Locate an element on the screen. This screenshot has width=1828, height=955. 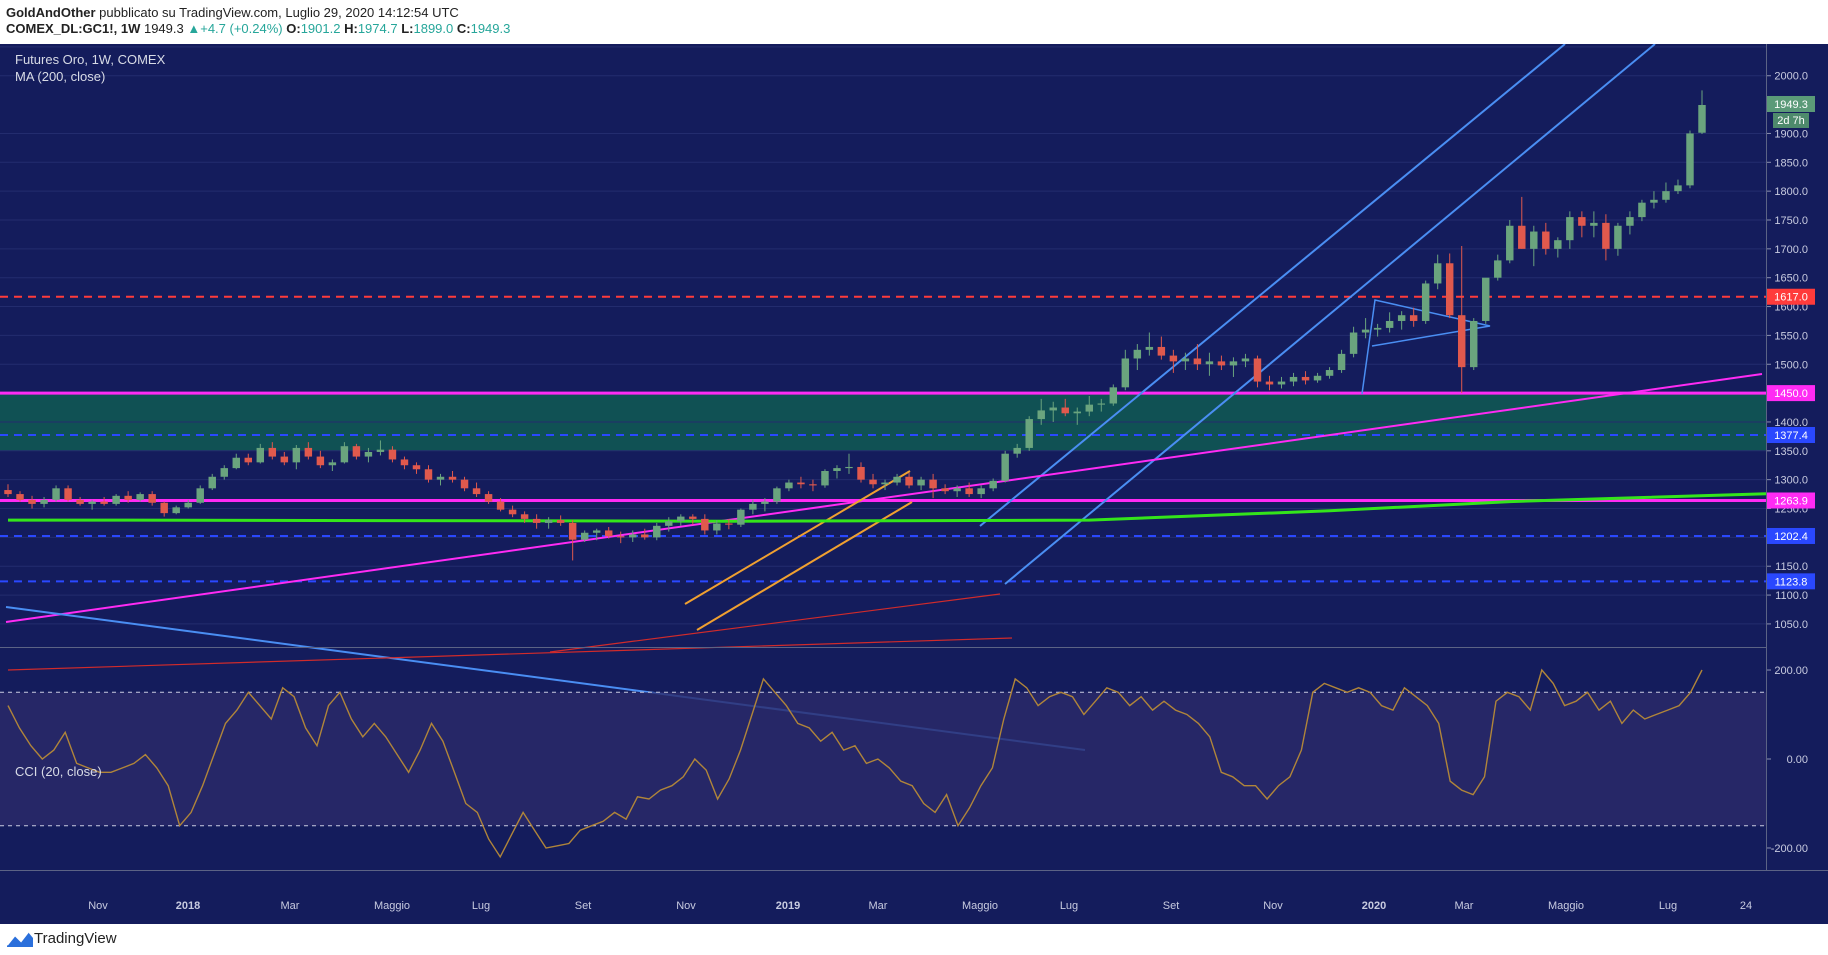
orange-channel-upper is located at coordinates (797, 537).